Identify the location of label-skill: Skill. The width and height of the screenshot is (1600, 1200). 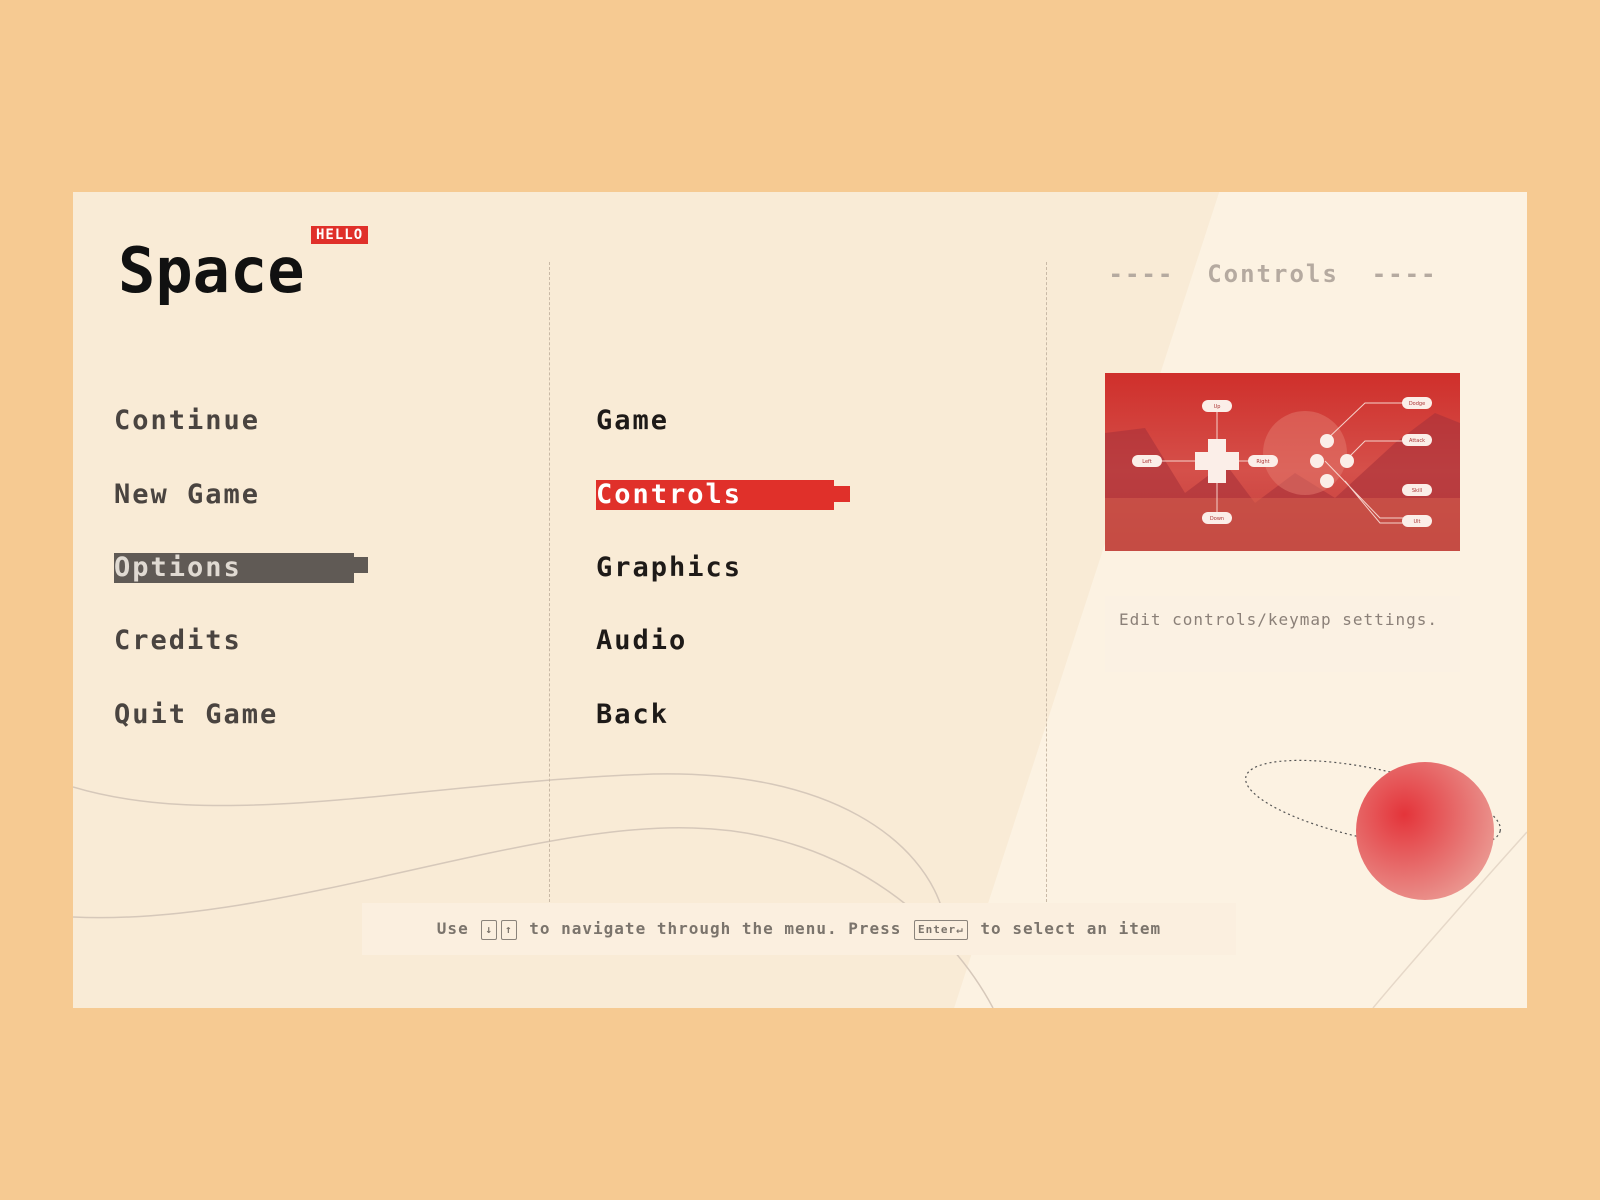
(1417, 491).